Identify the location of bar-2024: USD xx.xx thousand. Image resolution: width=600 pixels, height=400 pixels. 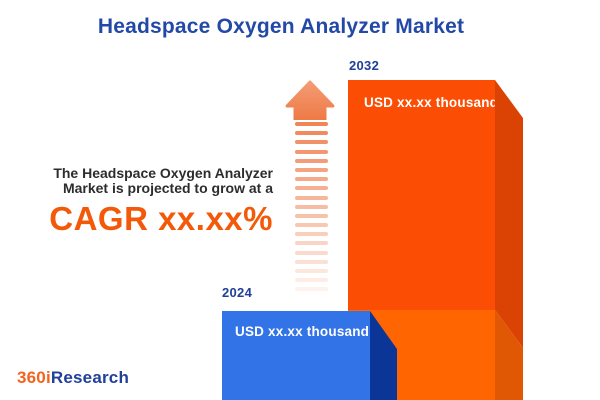
(296, 355).